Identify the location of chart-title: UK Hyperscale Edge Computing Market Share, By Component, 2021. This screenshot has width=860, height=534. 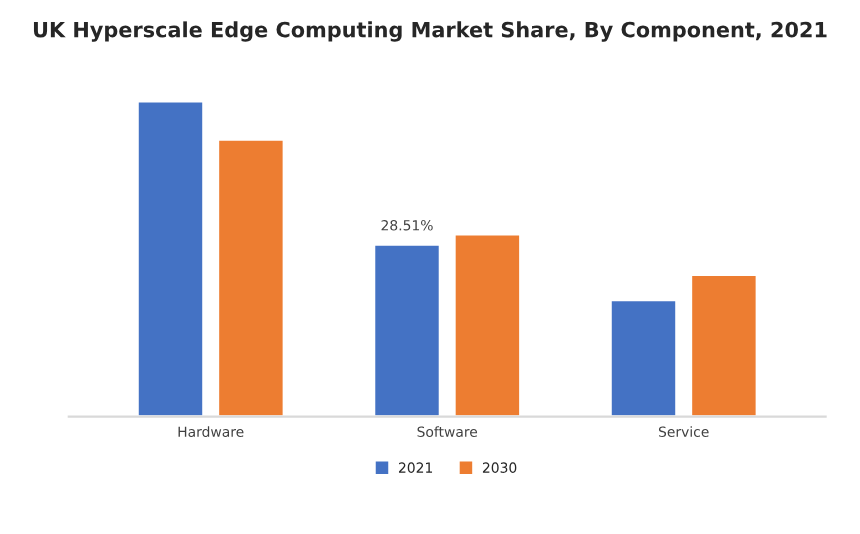
(430, 31).